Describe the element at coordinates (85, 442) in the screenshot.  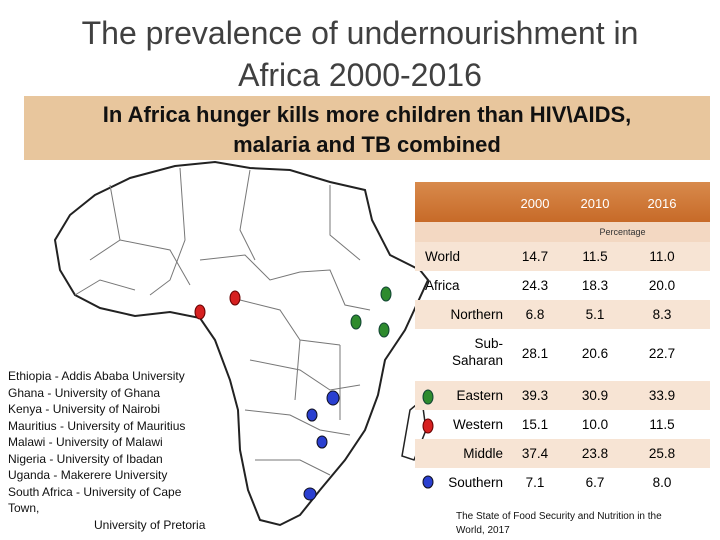
I see `university-item: Malawi - University of Malawi` at that location.